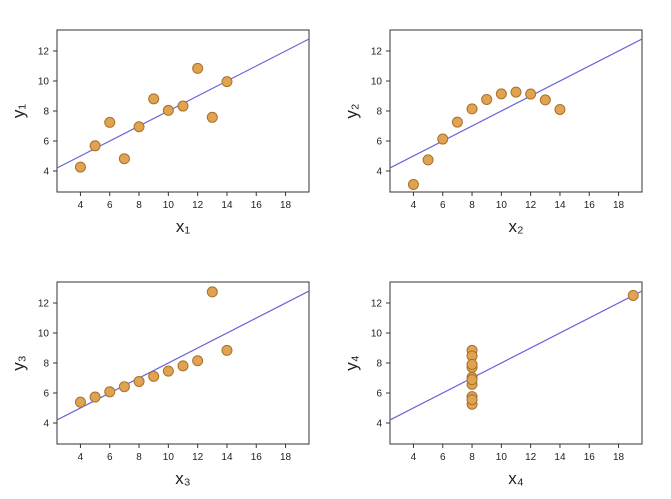 The width and height of the screenshot is (671, 499). I want to click on x-axis-label: x₁, so click(183, 226).